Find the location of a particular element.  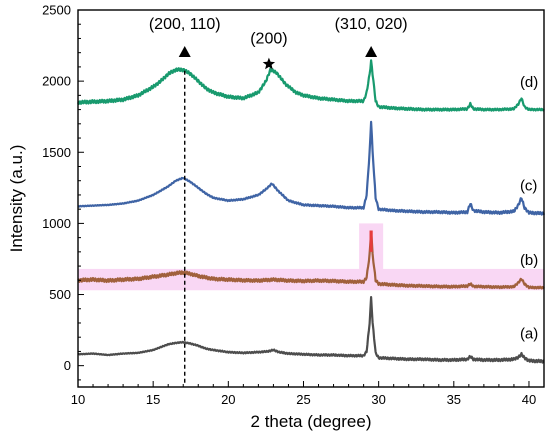

y-tick-label: 0 is located at coordinates (67, 365).